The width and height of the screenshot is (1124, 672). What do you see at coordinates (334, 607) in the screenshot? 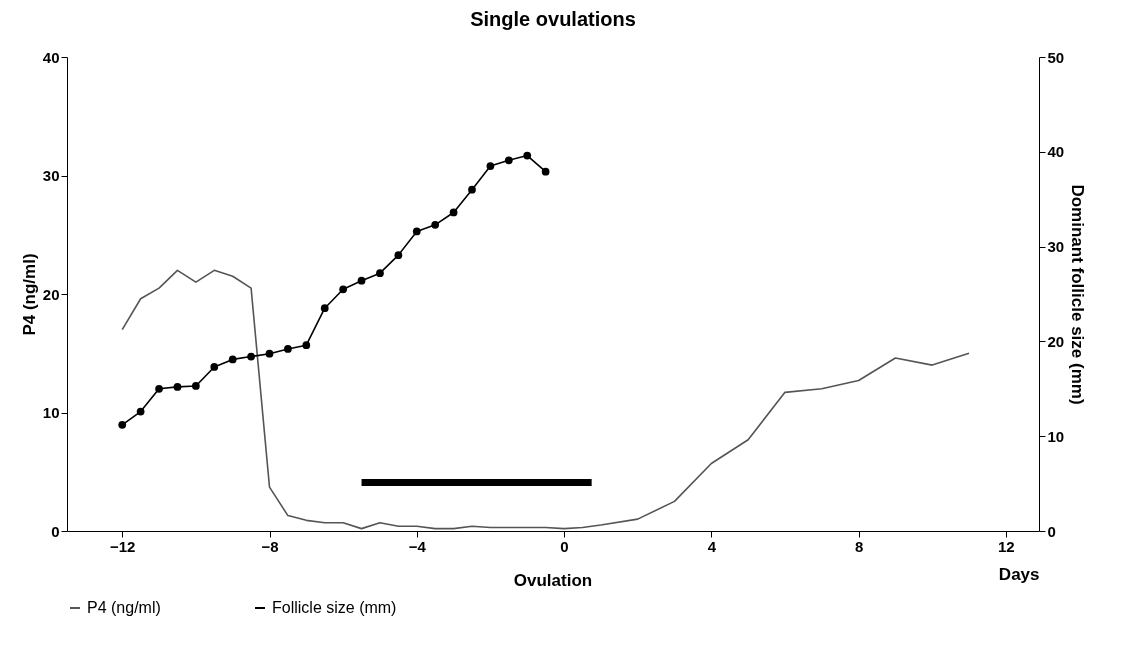
I see `legend-label: Follicle size (mm)` at bounding box center [334, 607].